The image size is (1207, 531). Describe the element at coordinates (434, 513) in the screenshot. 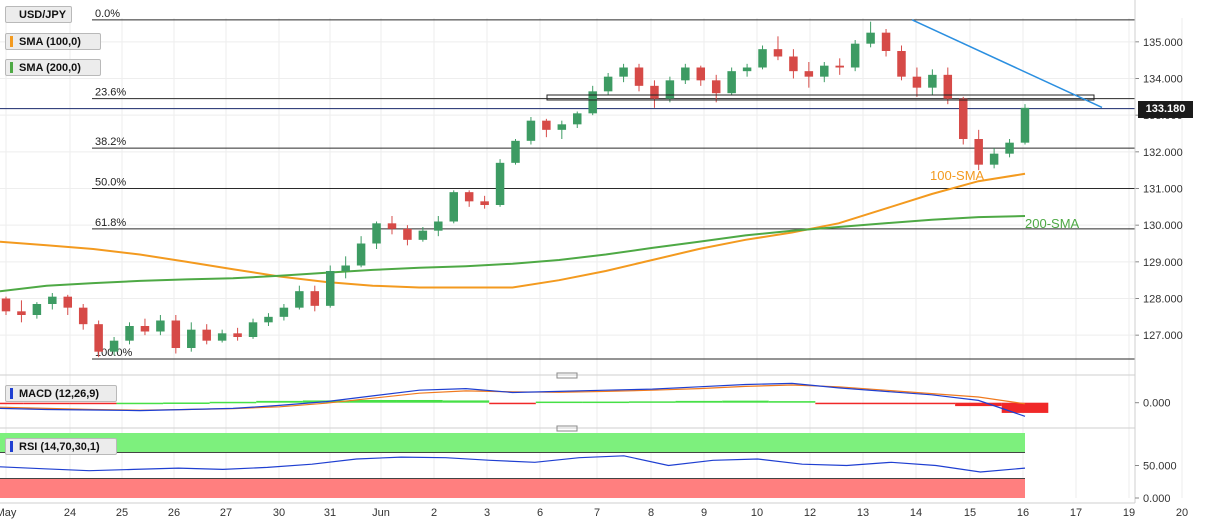

I see `x-tick-label: 2` at that location.